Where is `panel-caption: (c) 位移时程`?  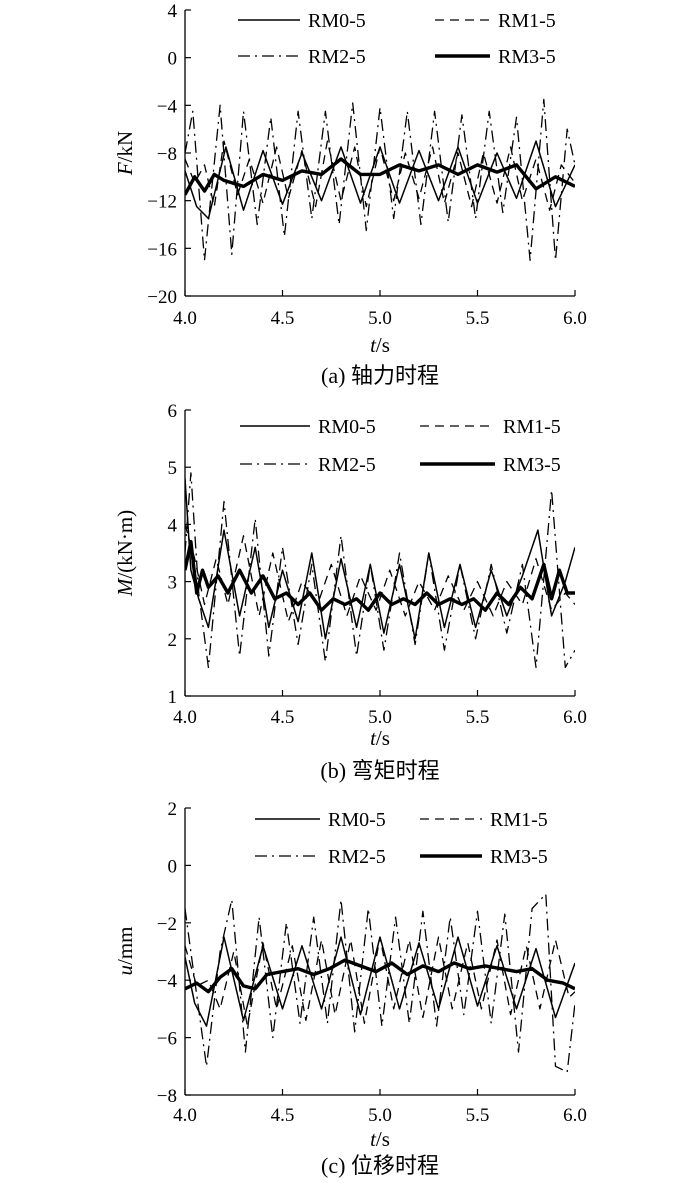 panel-caption: (c) 位移时程 is located at coordinates (380, 1165).